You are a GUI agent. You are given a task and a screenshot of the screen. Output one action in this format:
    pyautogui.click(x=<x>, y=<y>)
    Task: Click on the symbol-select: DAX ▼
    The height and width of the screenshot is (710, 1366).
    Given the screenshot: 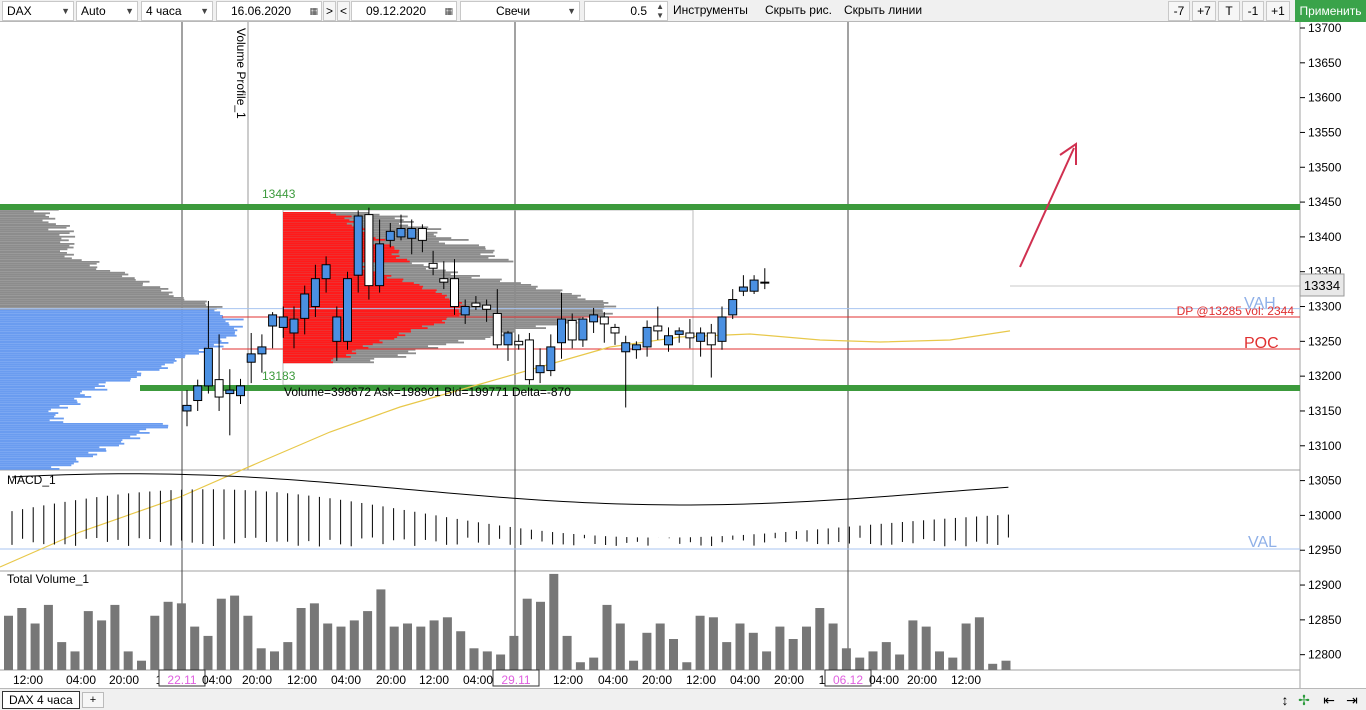 What is the action you would take?
    pyautogui.click(x=38, y=11)
    